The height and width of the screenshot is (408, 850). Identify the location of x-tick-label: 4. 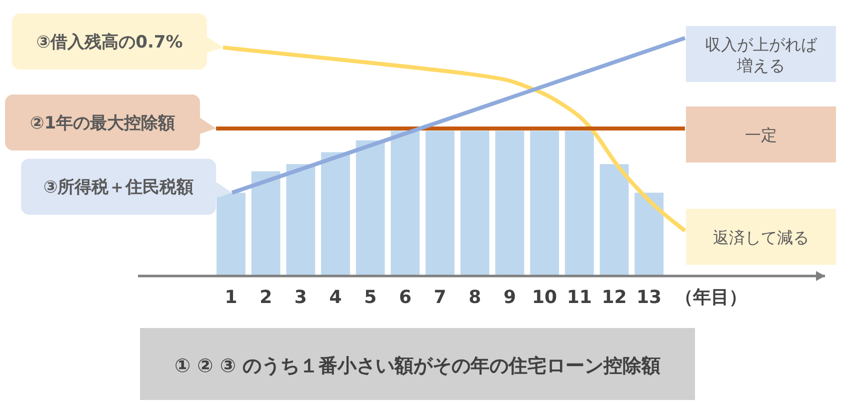
(335, 297).